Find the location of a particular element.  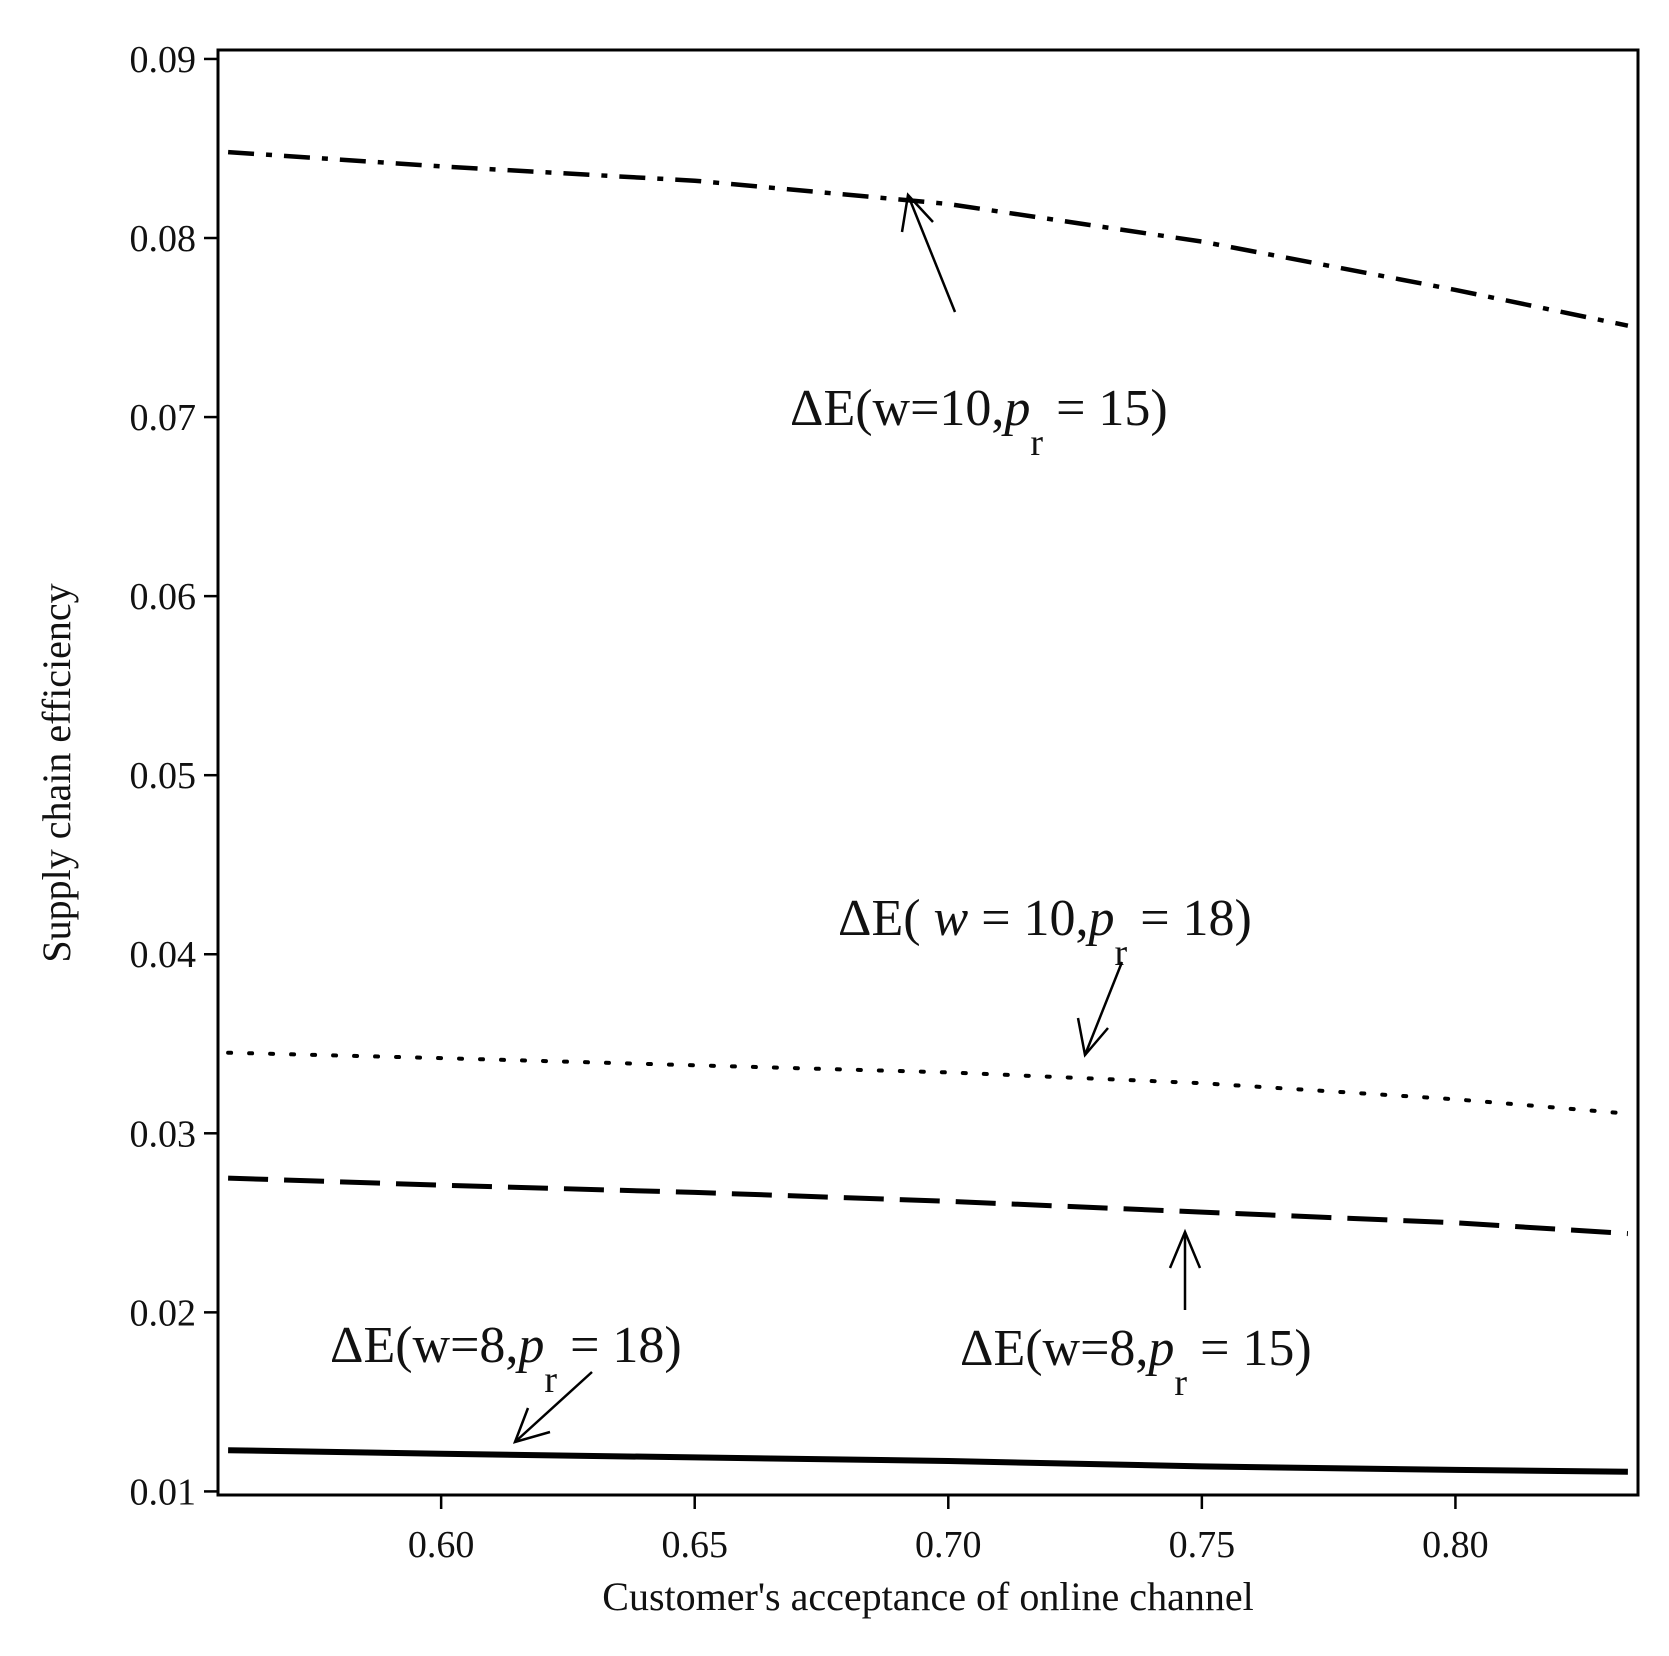

y-tick-label: 0.09 is located at coordinates (163, 60).